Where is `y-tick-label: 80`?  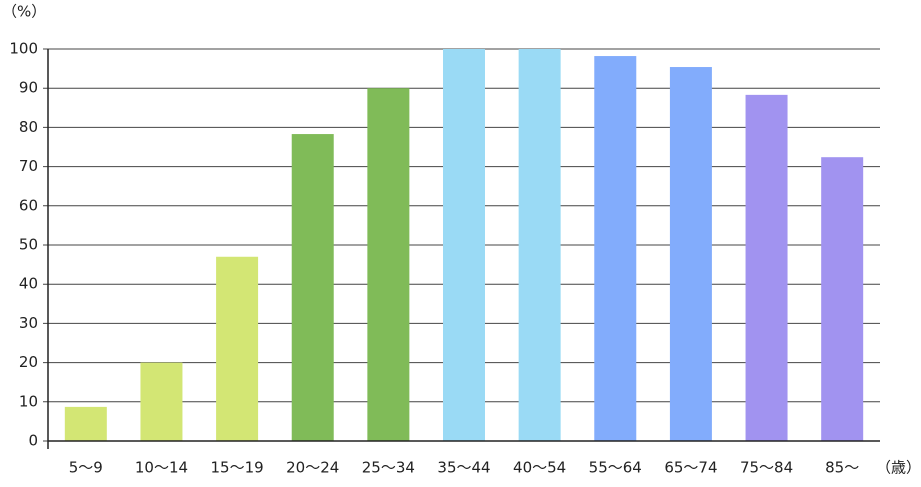 y-tick-label: 80 is located at coordinates (28, 127).